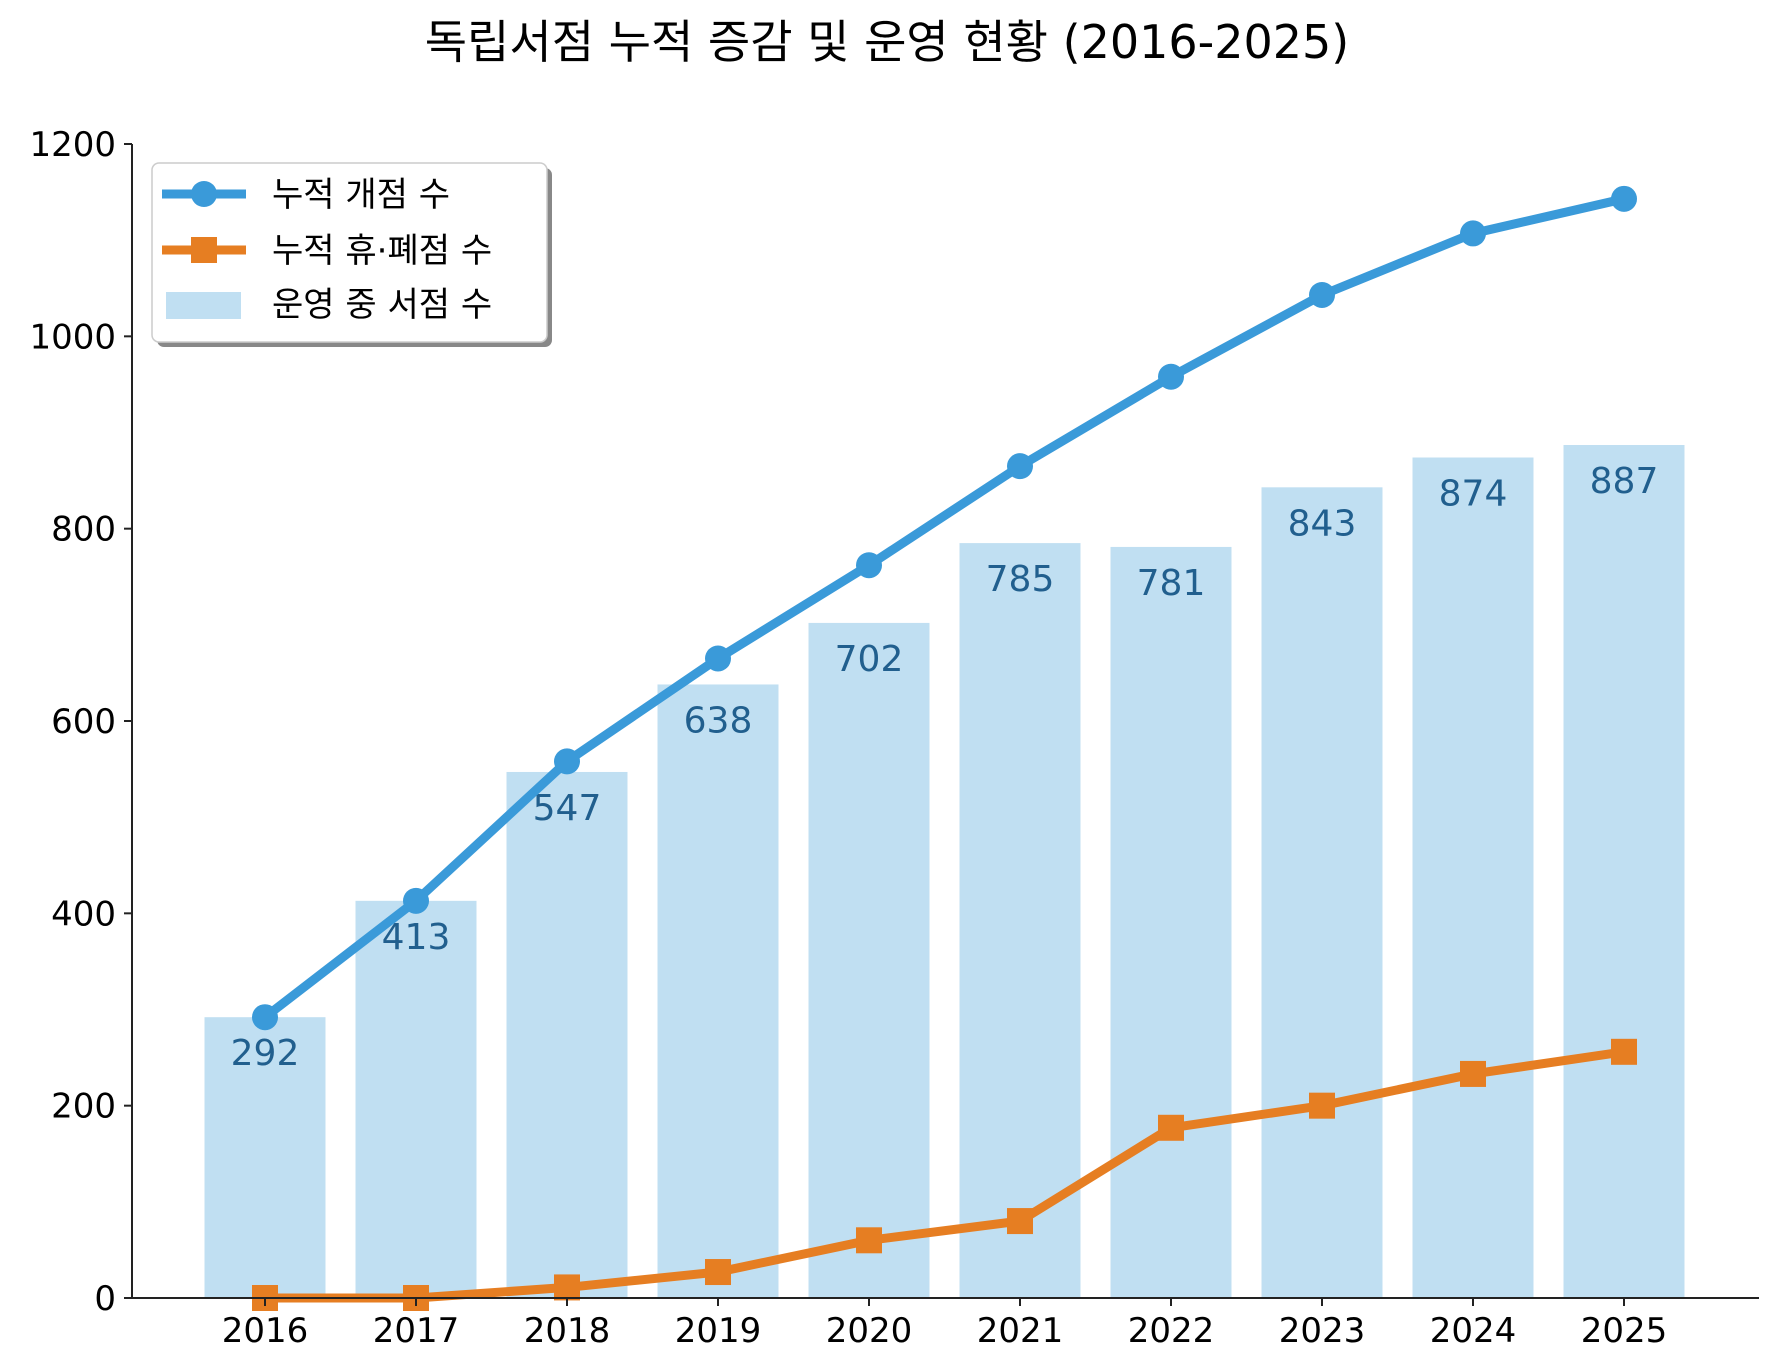 Image resolution: width=1774 pixels, height=1365 pixels. I want to click on x-ticks-group: 2016 2017 2018 2019 2020 2021 2022 2023 2024 2025, so click(945, 1324).